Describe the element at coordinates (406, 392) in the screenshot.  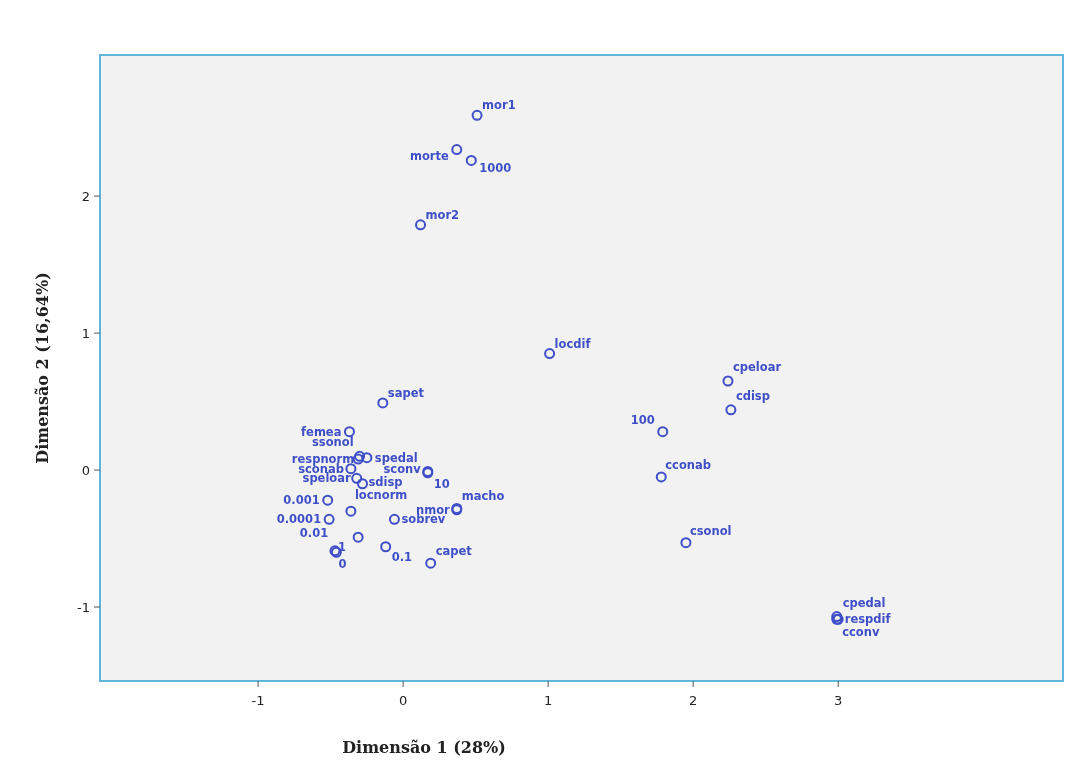
I see `annotation: sapet` at that location.